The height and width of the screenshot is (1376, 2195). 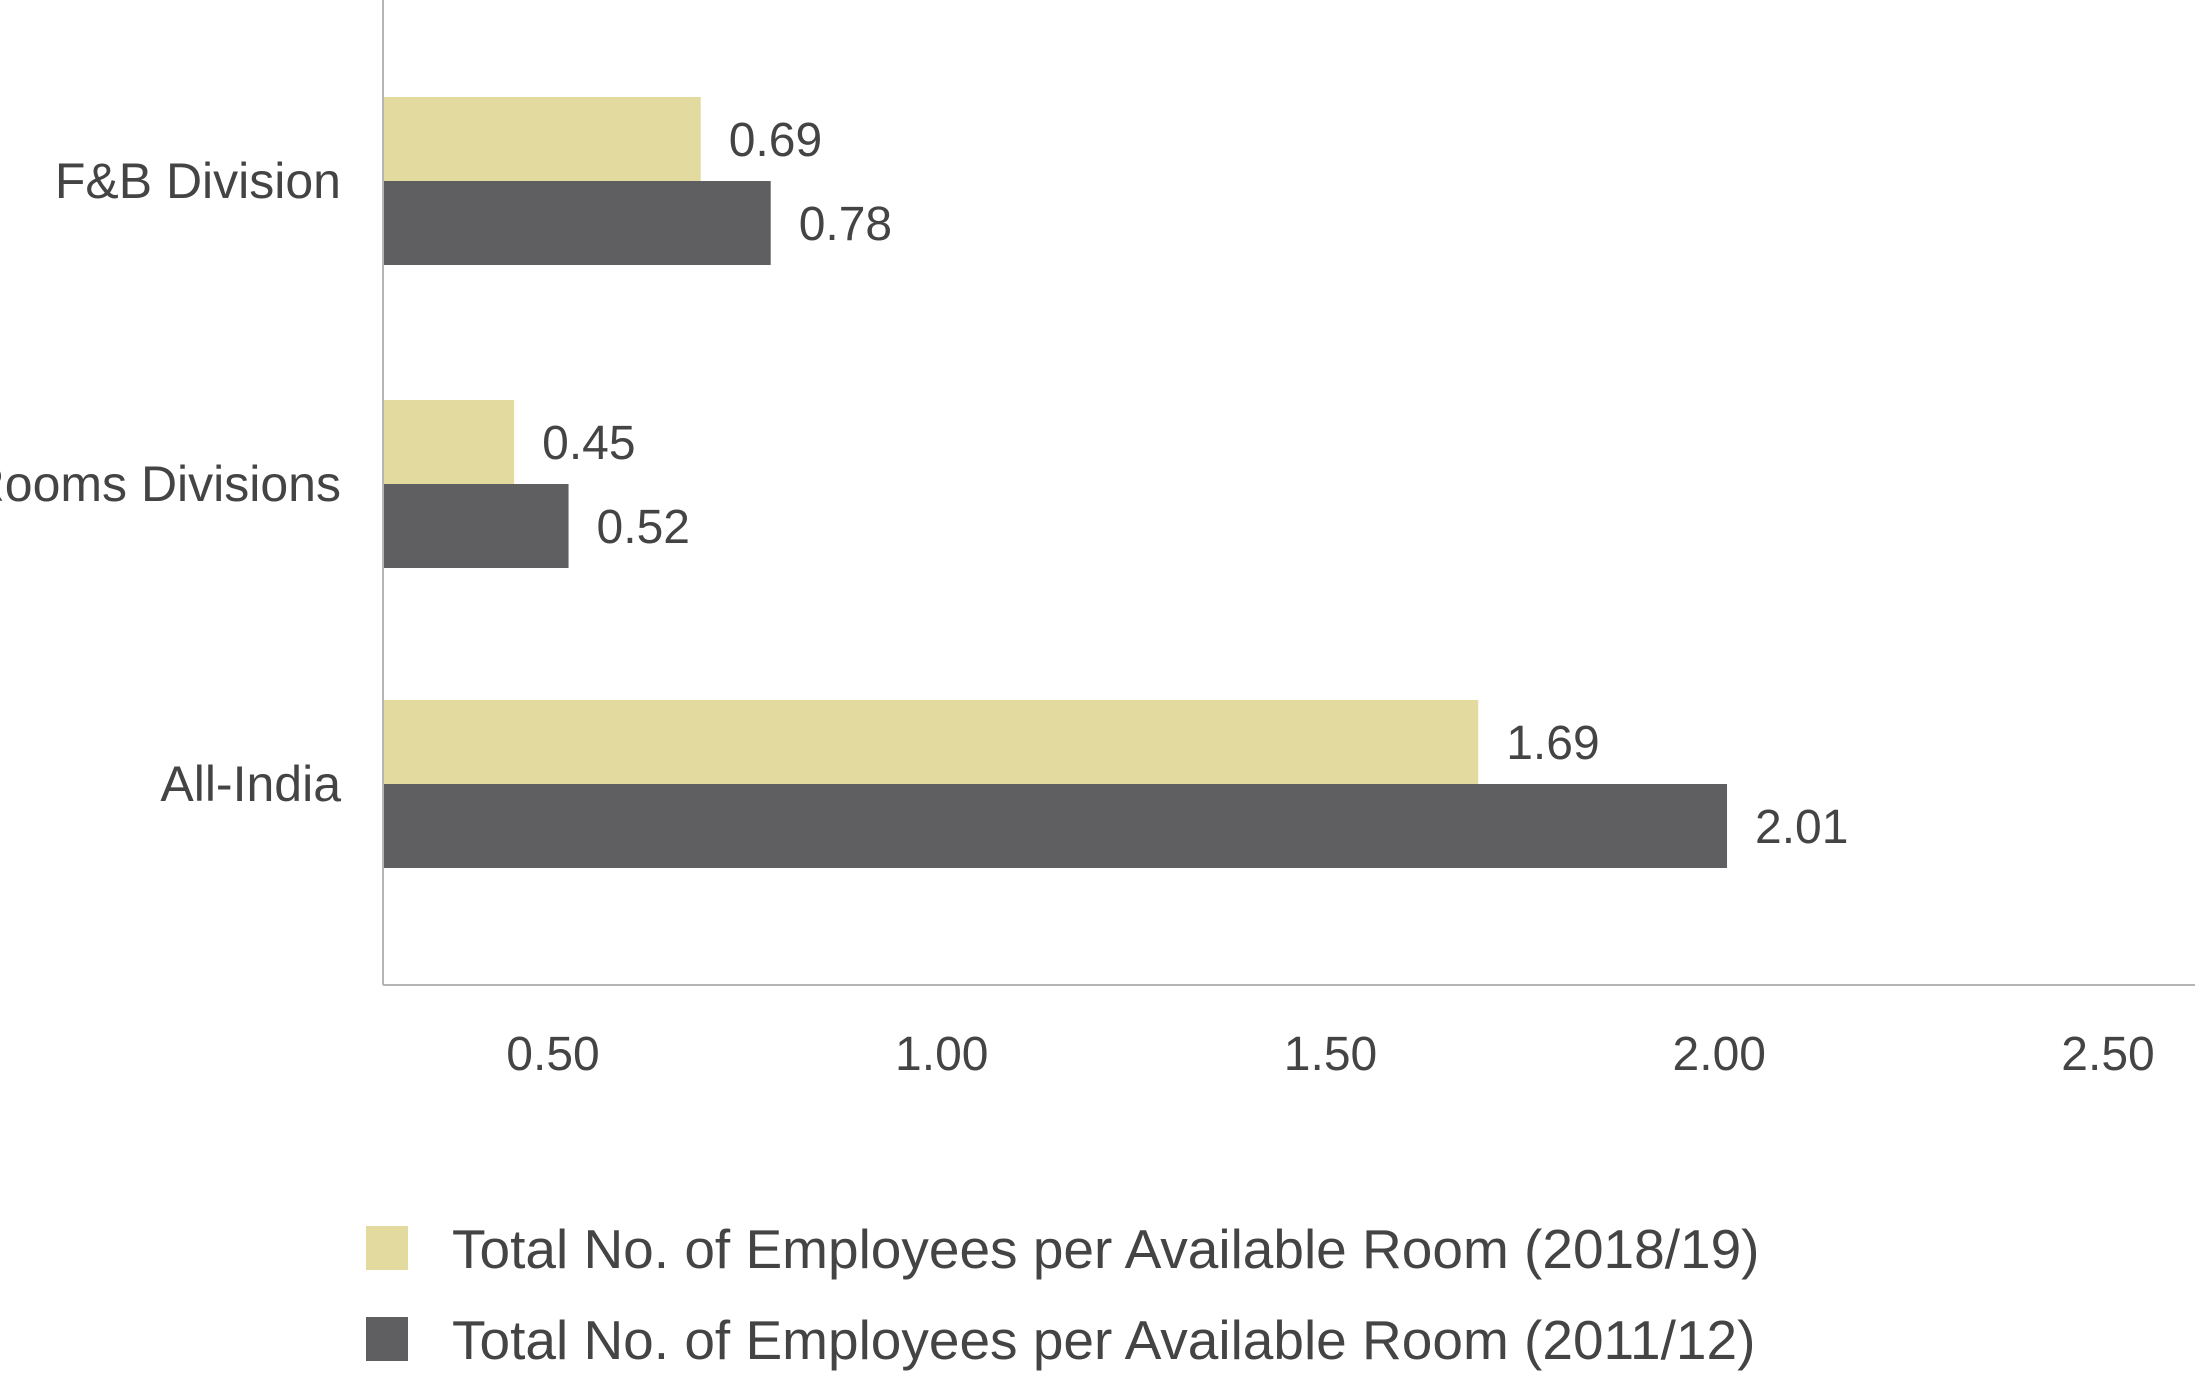 What do you see at coordinates (1801, 827) in the screenshot?
I see `value-label-all-india-series-2: 2.01` at bounding box center [1801, 827].